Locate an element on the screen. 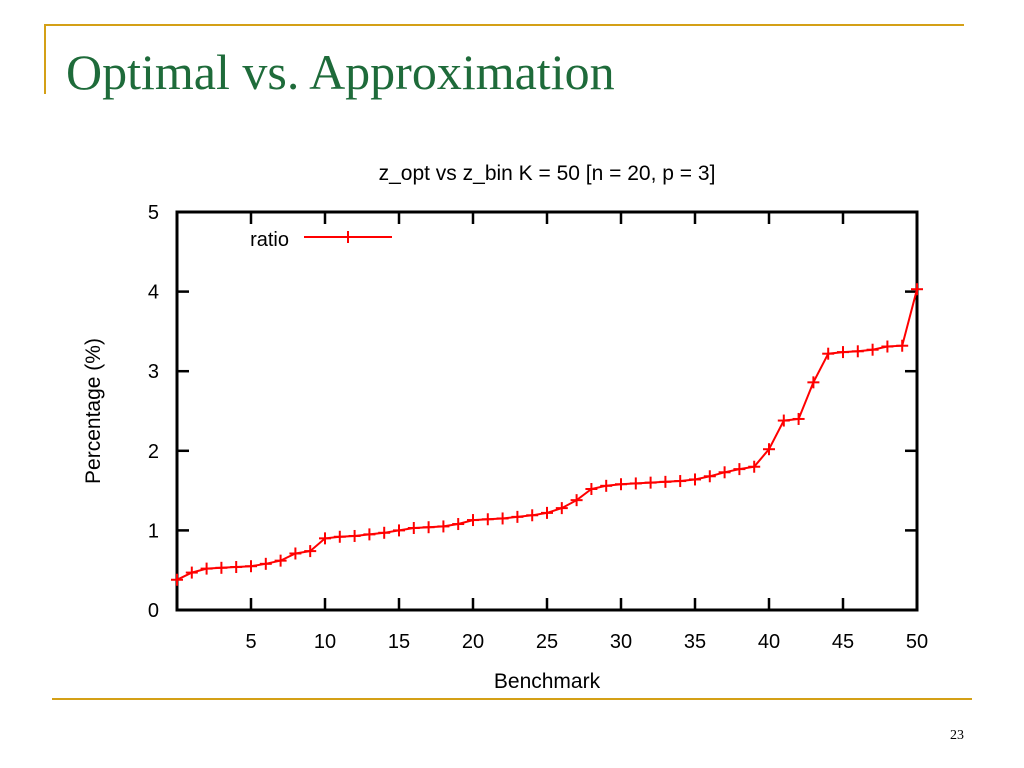  x-tick-label: 5 is located at coordinates (250, 642).